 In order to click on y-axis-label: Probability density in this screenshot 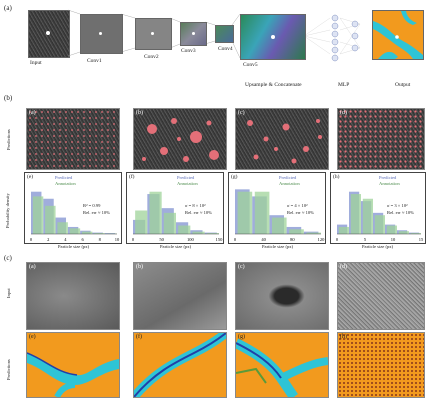, I will do `click(7, 210)`.